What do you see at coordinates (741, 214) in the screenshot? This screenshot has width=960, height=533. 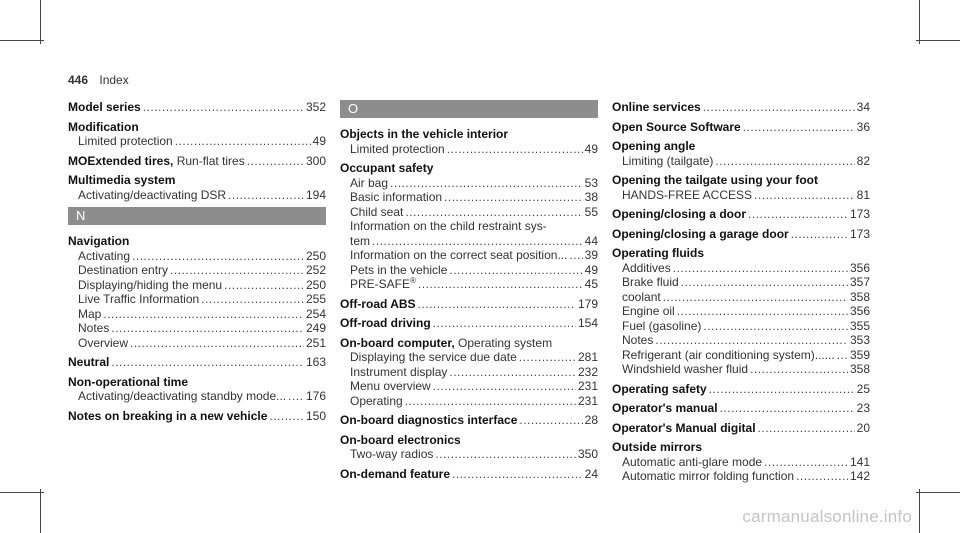 I see `index-entry-opening-closing-door: Opening/closing a door173` at bounding box center [741, 214].